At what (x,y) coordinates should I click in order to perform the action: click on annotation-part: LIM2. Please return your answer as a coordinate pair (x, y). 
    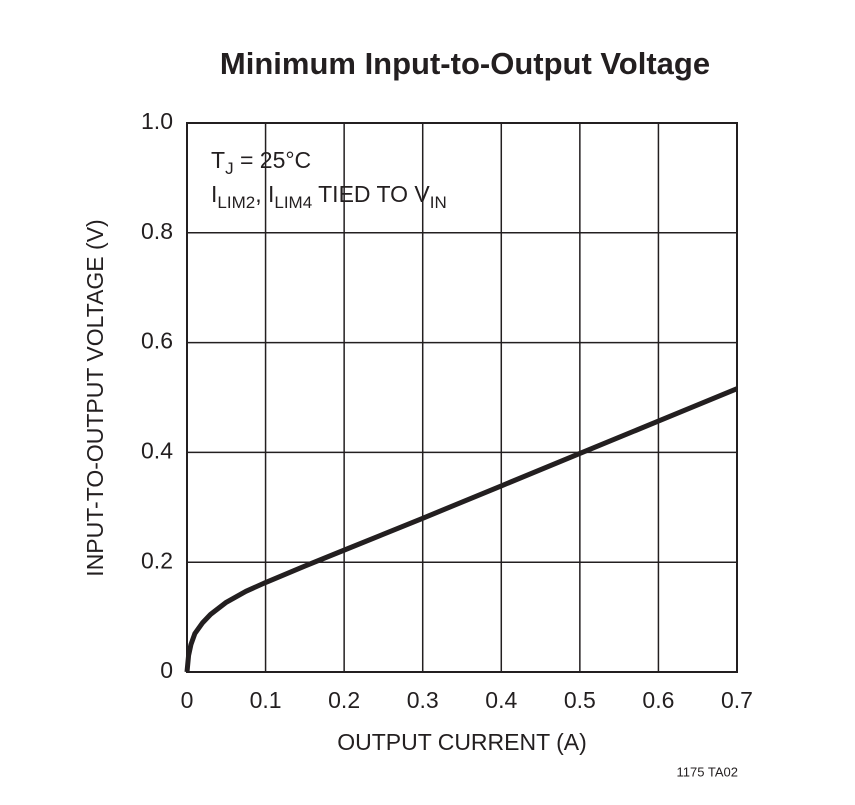
    Looking at the image, I should click on (236, 202).